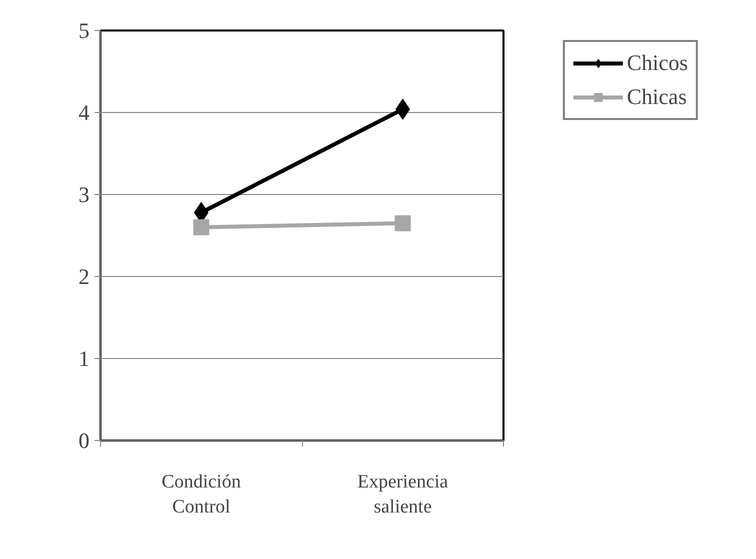 The height and width of the screenshot is (559, 756). Describe the element at coordinates (84, 112) in the screenshot. I see `y-tick-label: 4` at that location.